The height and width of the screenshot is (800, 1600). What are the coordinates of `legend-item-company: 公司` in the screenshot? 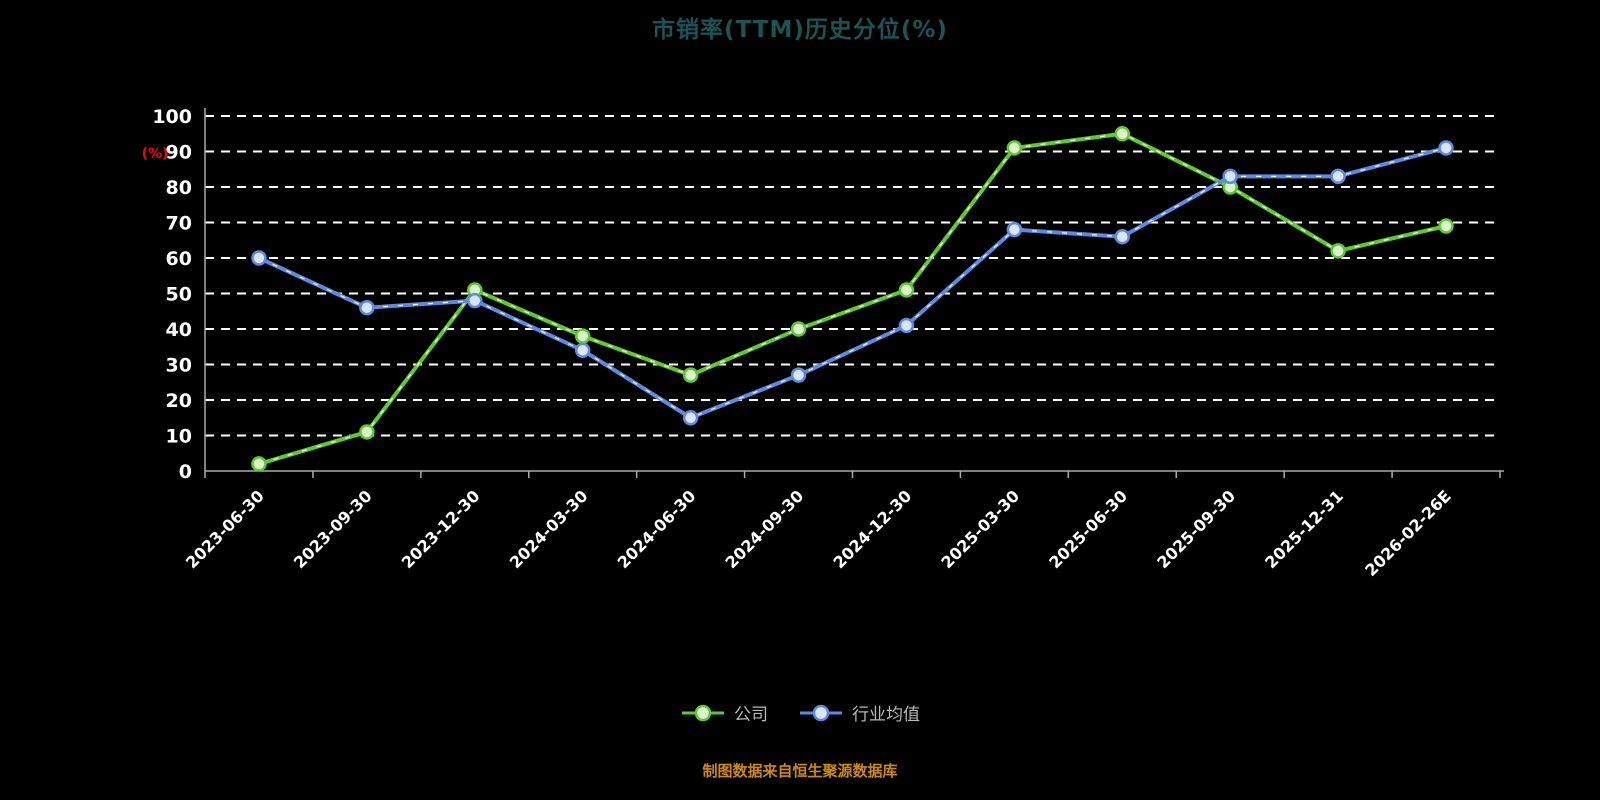 It's located at (724, 712).